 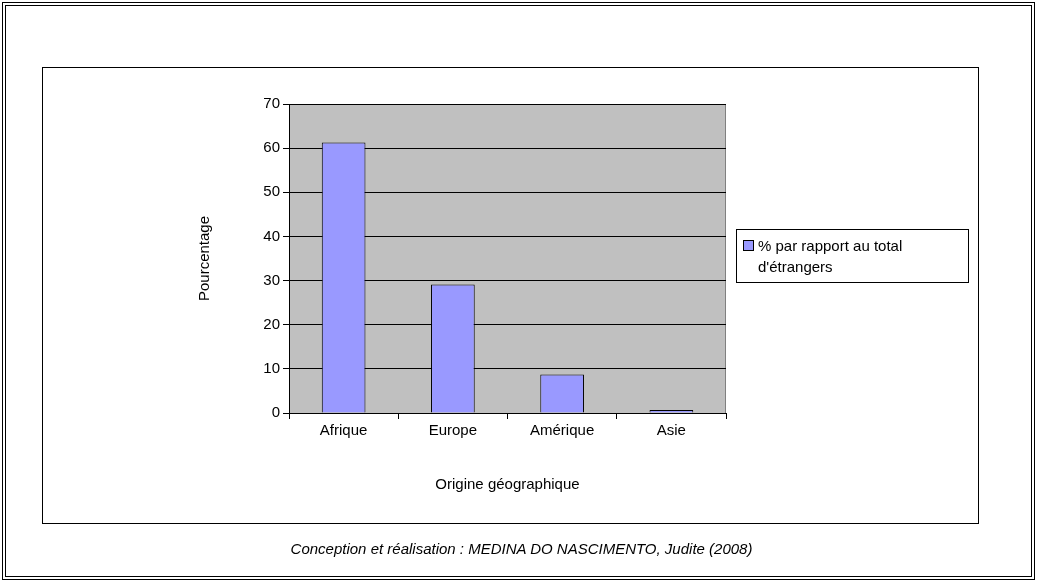 I want to click on y-tick-label: 40, so click(x=271, y=235).